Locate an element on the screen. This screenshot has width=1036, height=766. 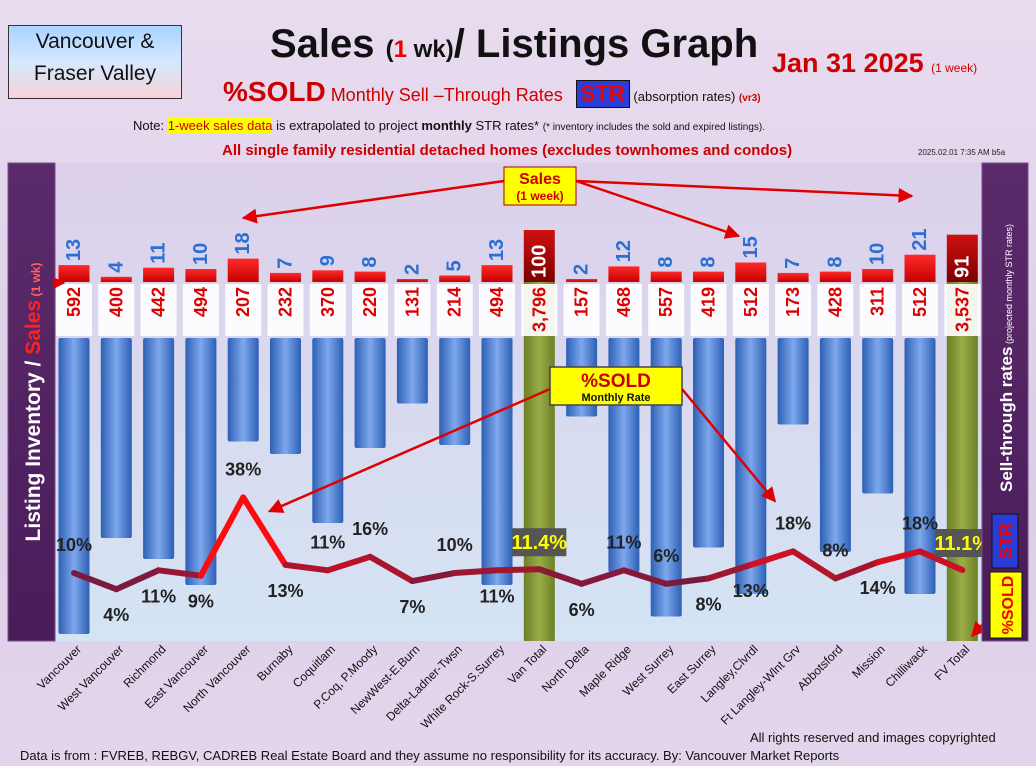
inventory-value-label: 157 is located at coordinates (582, 302).